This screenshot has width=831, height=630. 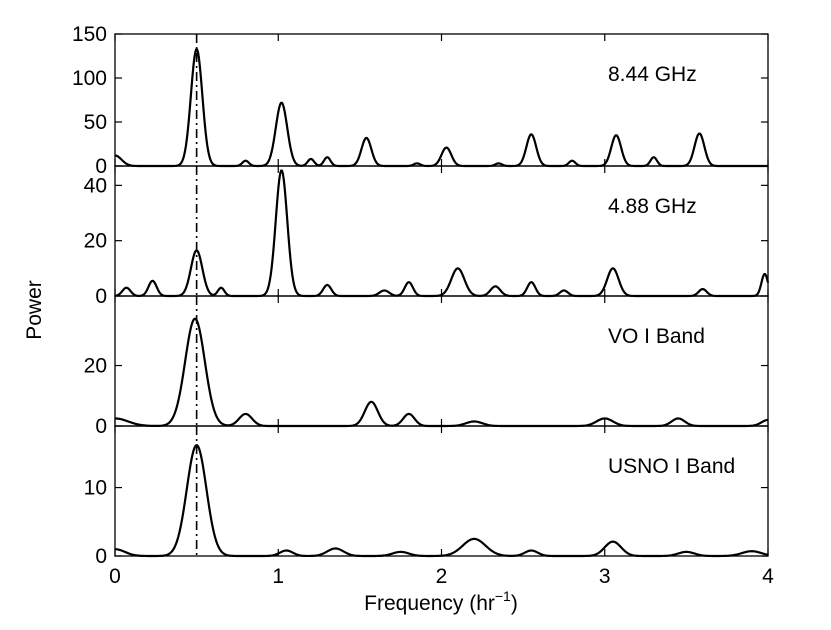 What do you see at coordinates (652, 206) in the screenshot?
I see `panel-label: 4.88 GHz` at bounding box center [652, 206].